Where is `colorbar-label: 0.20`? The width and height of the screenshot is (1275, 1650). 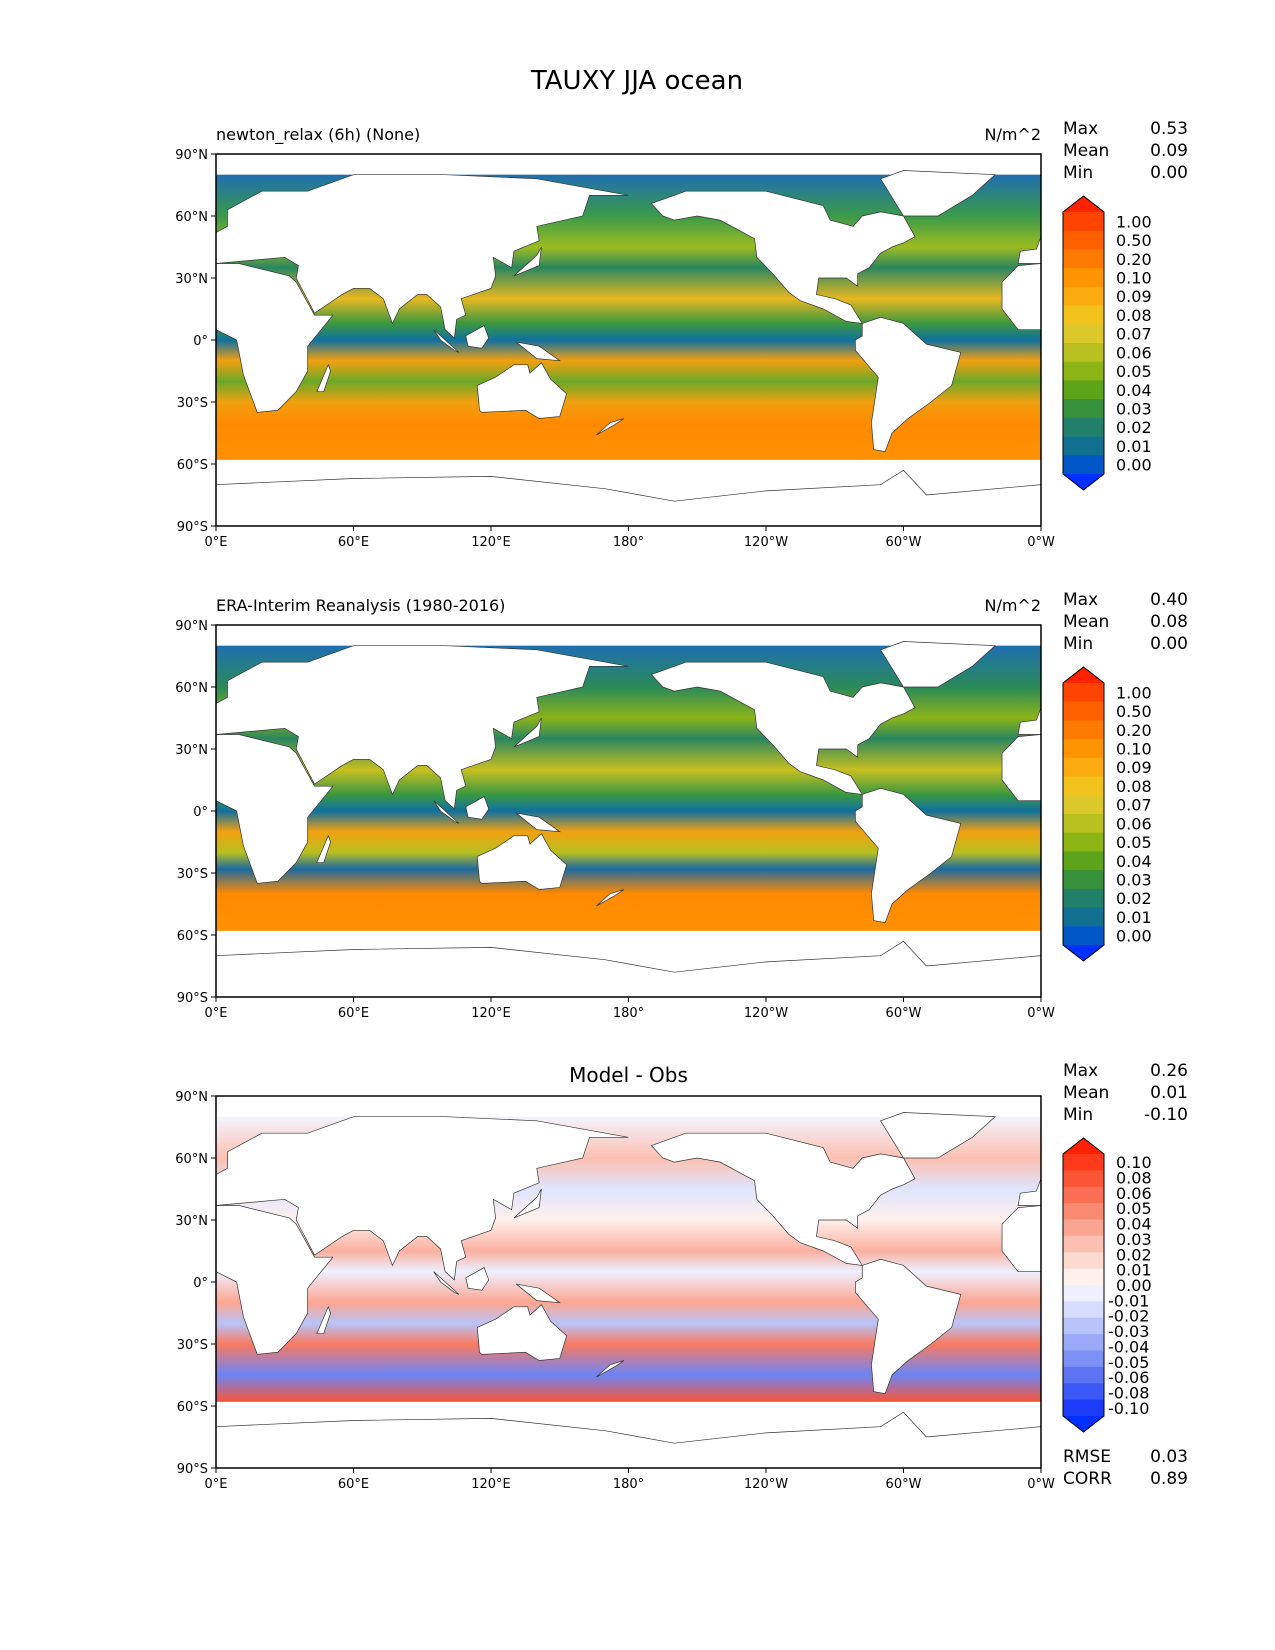 colorbar-label: 0.20 is located at coordinates (1134, 730).